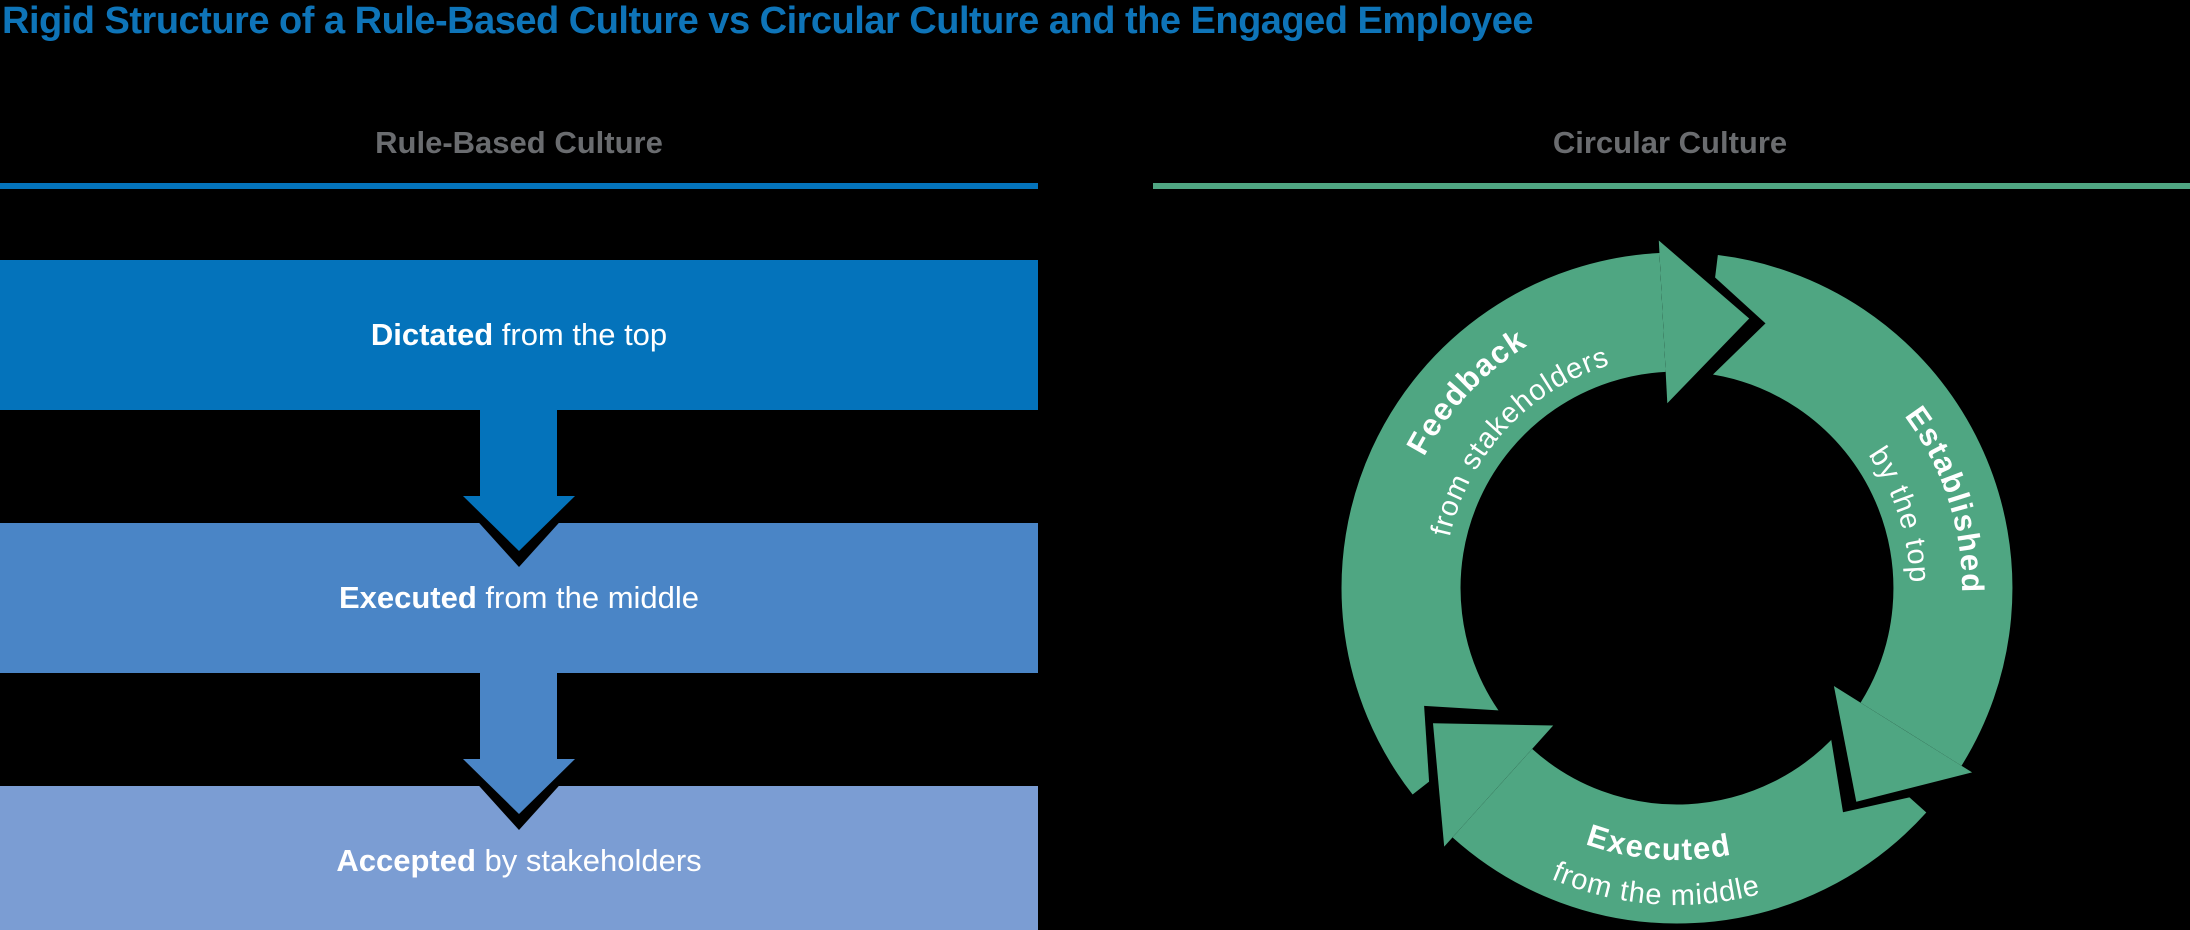 The height and width of the screenshot is (930, 2190). What do you see at coordinates (407, 597) in the screenshot?
I see `step-executed-keyword: Executed` at bounding box center [407, 597].